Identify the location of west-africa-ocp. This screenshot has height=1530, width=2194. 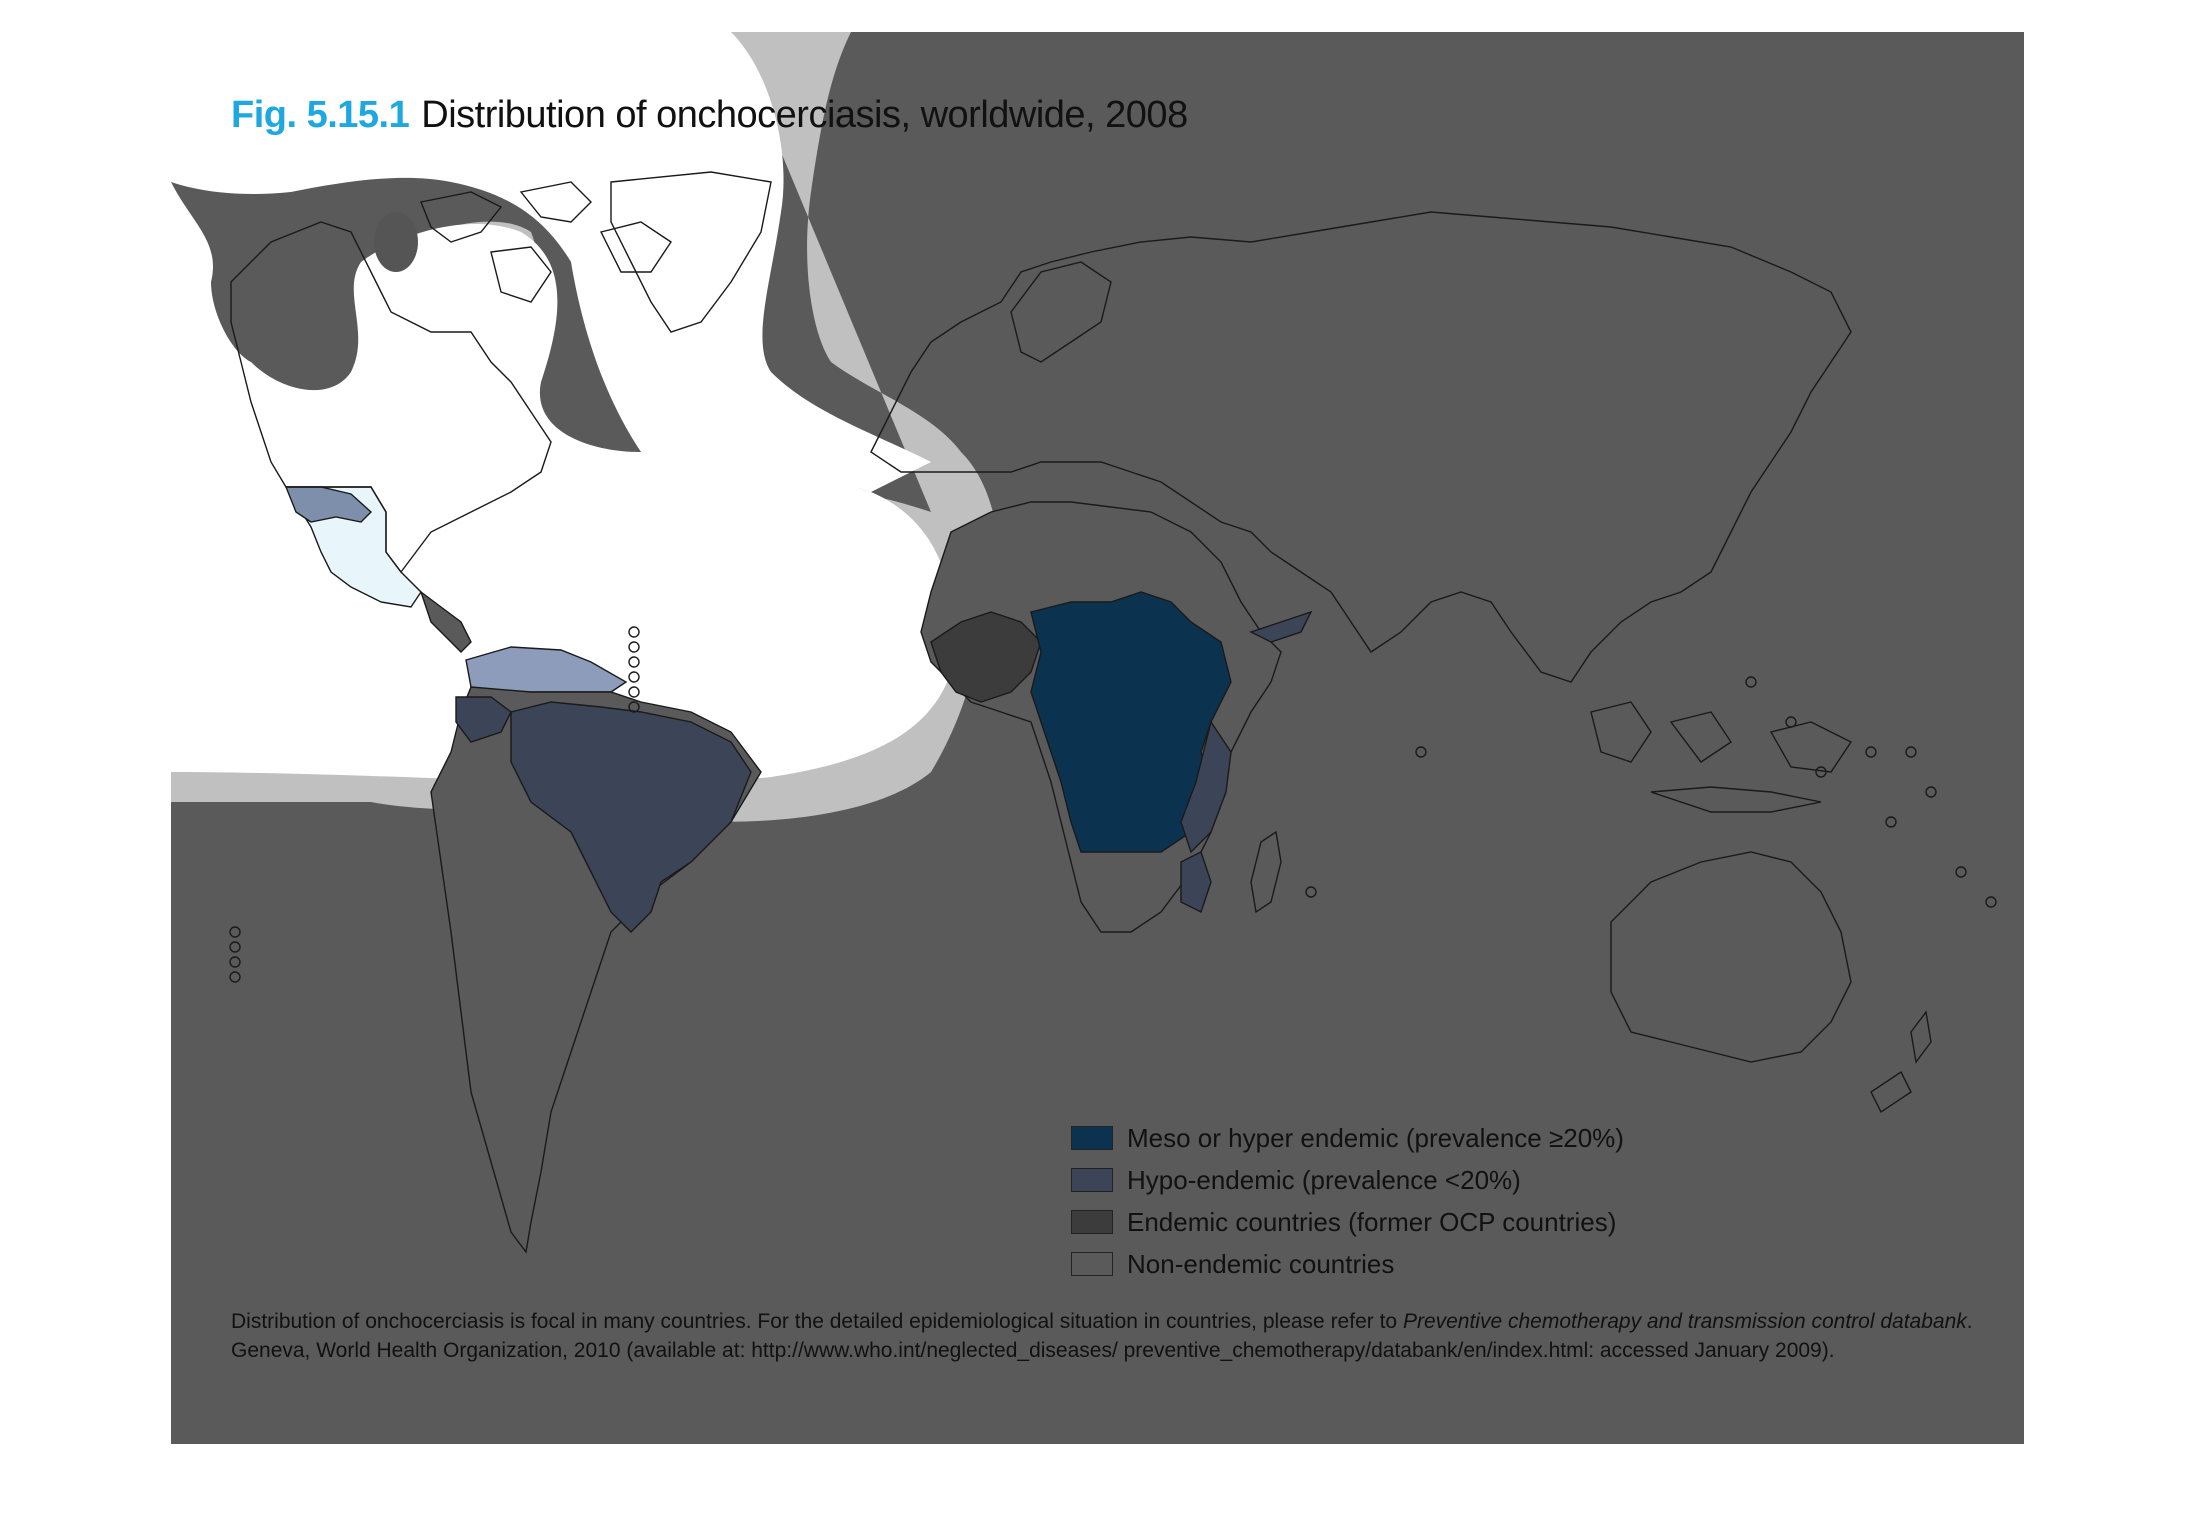
(986, 657).